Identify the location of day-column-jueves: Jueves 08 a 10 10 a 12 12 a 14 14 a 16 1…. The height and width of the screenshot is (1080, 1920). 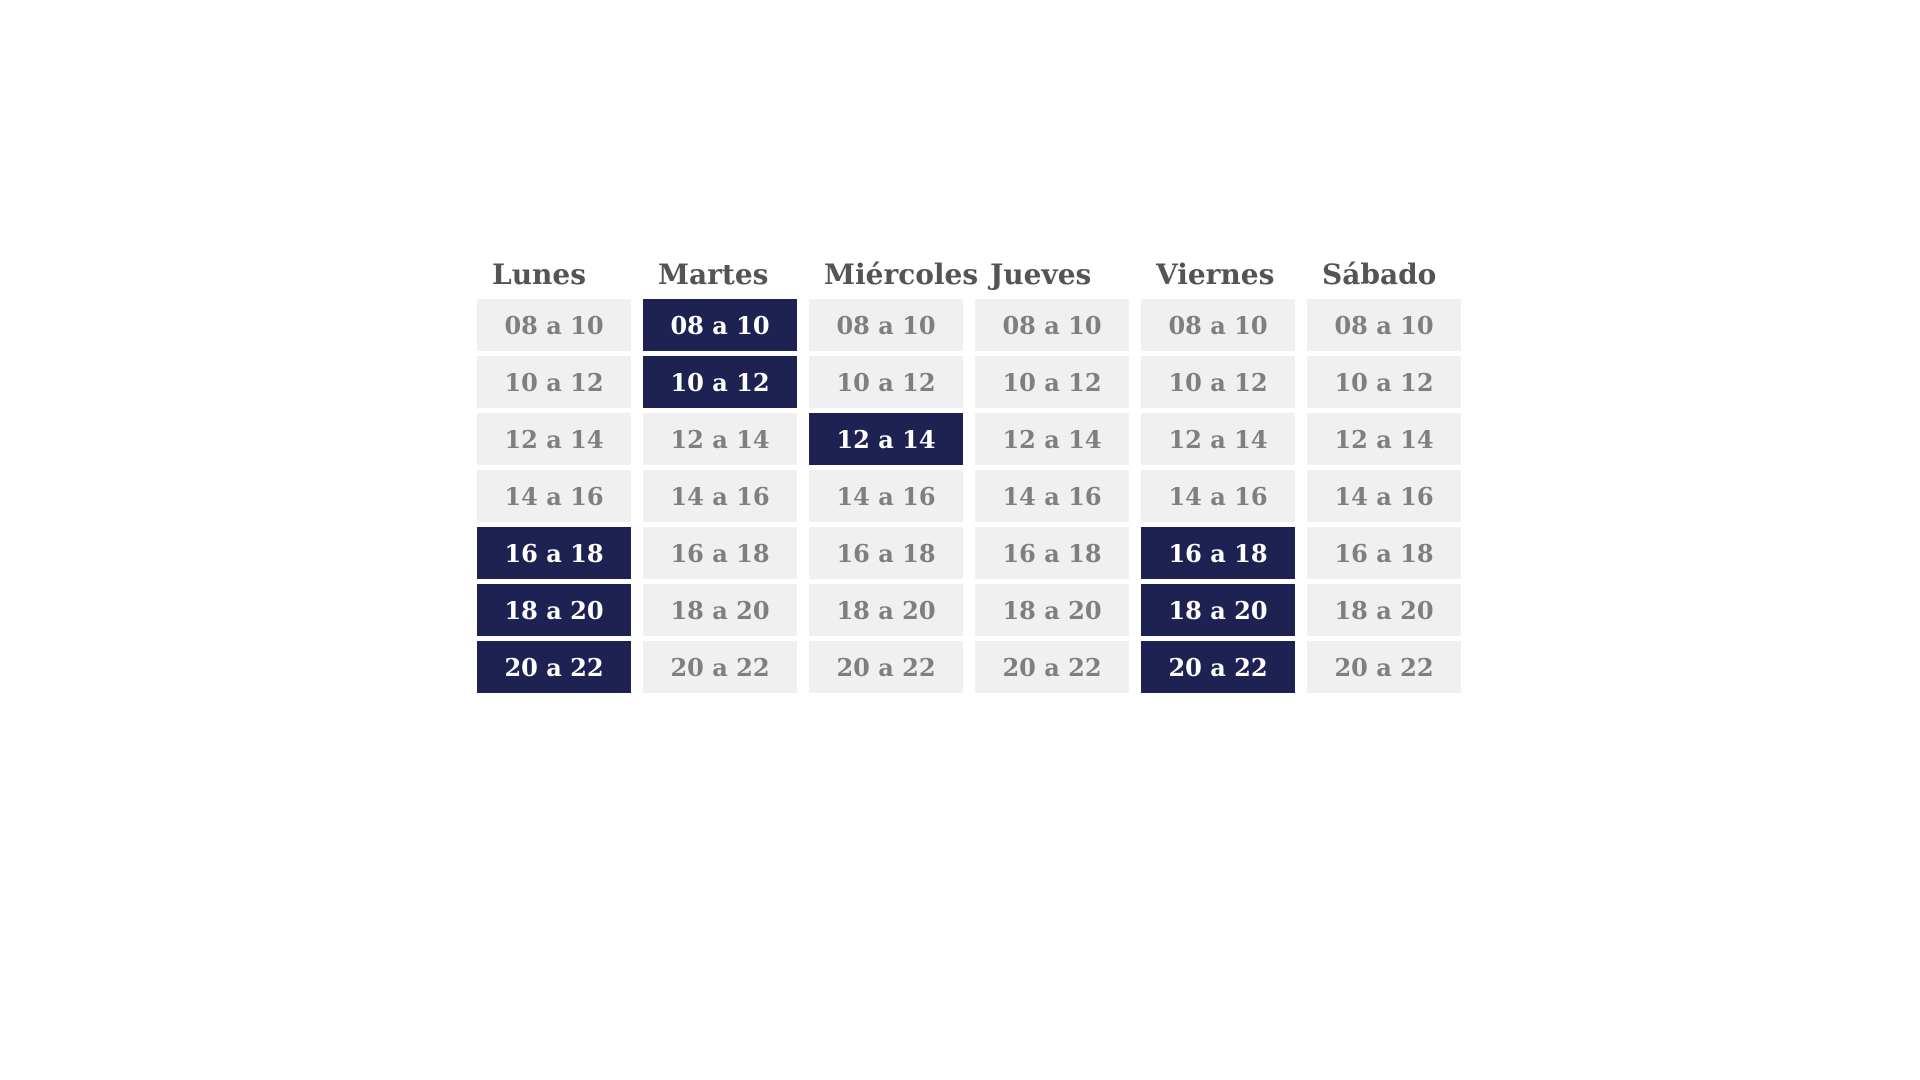
(1052, 474).